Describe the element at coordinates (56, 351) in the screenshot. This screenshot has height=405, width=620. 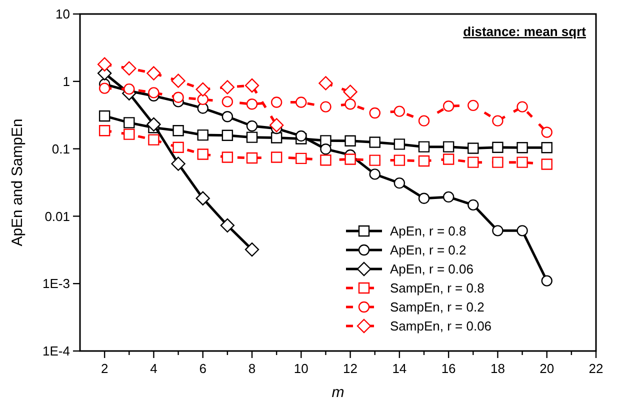
I see `y-tick-label: 1E-4` at that location.